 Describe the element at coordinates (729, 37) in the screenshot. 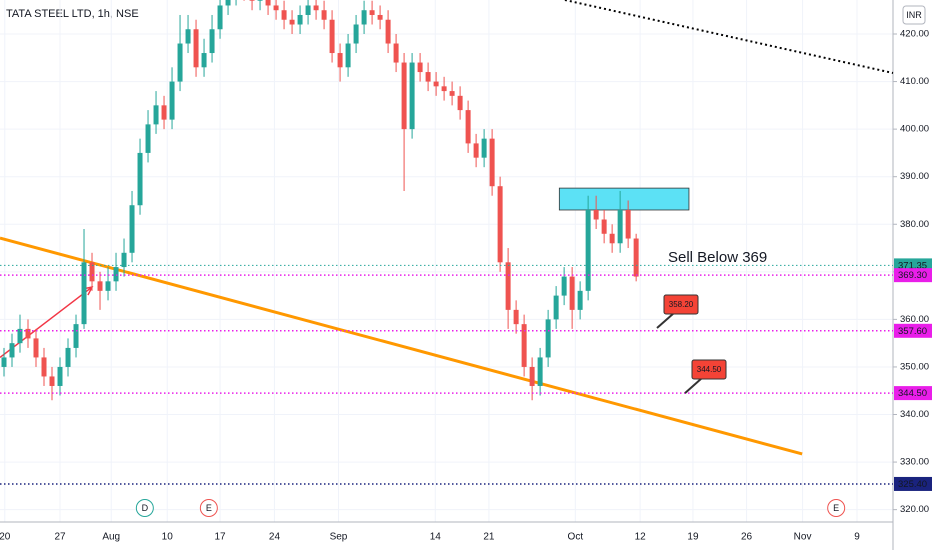

I see `dotted-trendline` at that location.